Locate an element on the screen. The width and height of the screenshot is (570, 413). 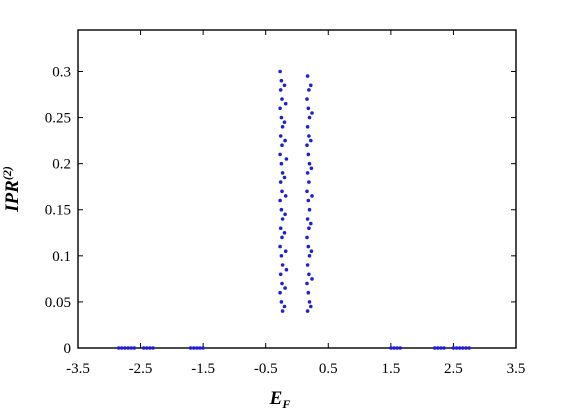
x-axis-title-subscript: F is located at coordinates (285, 404).